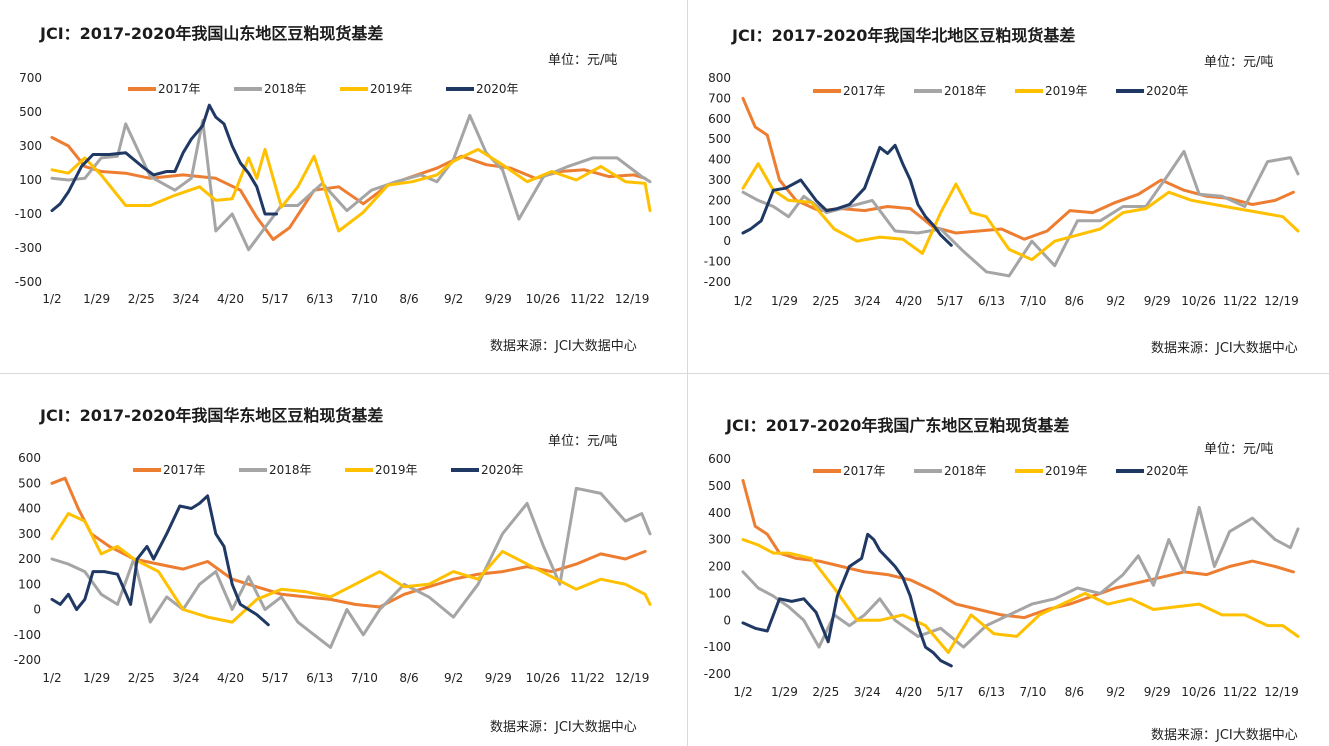  I want to click on panel-divider-horizontal, so click(664, 373).